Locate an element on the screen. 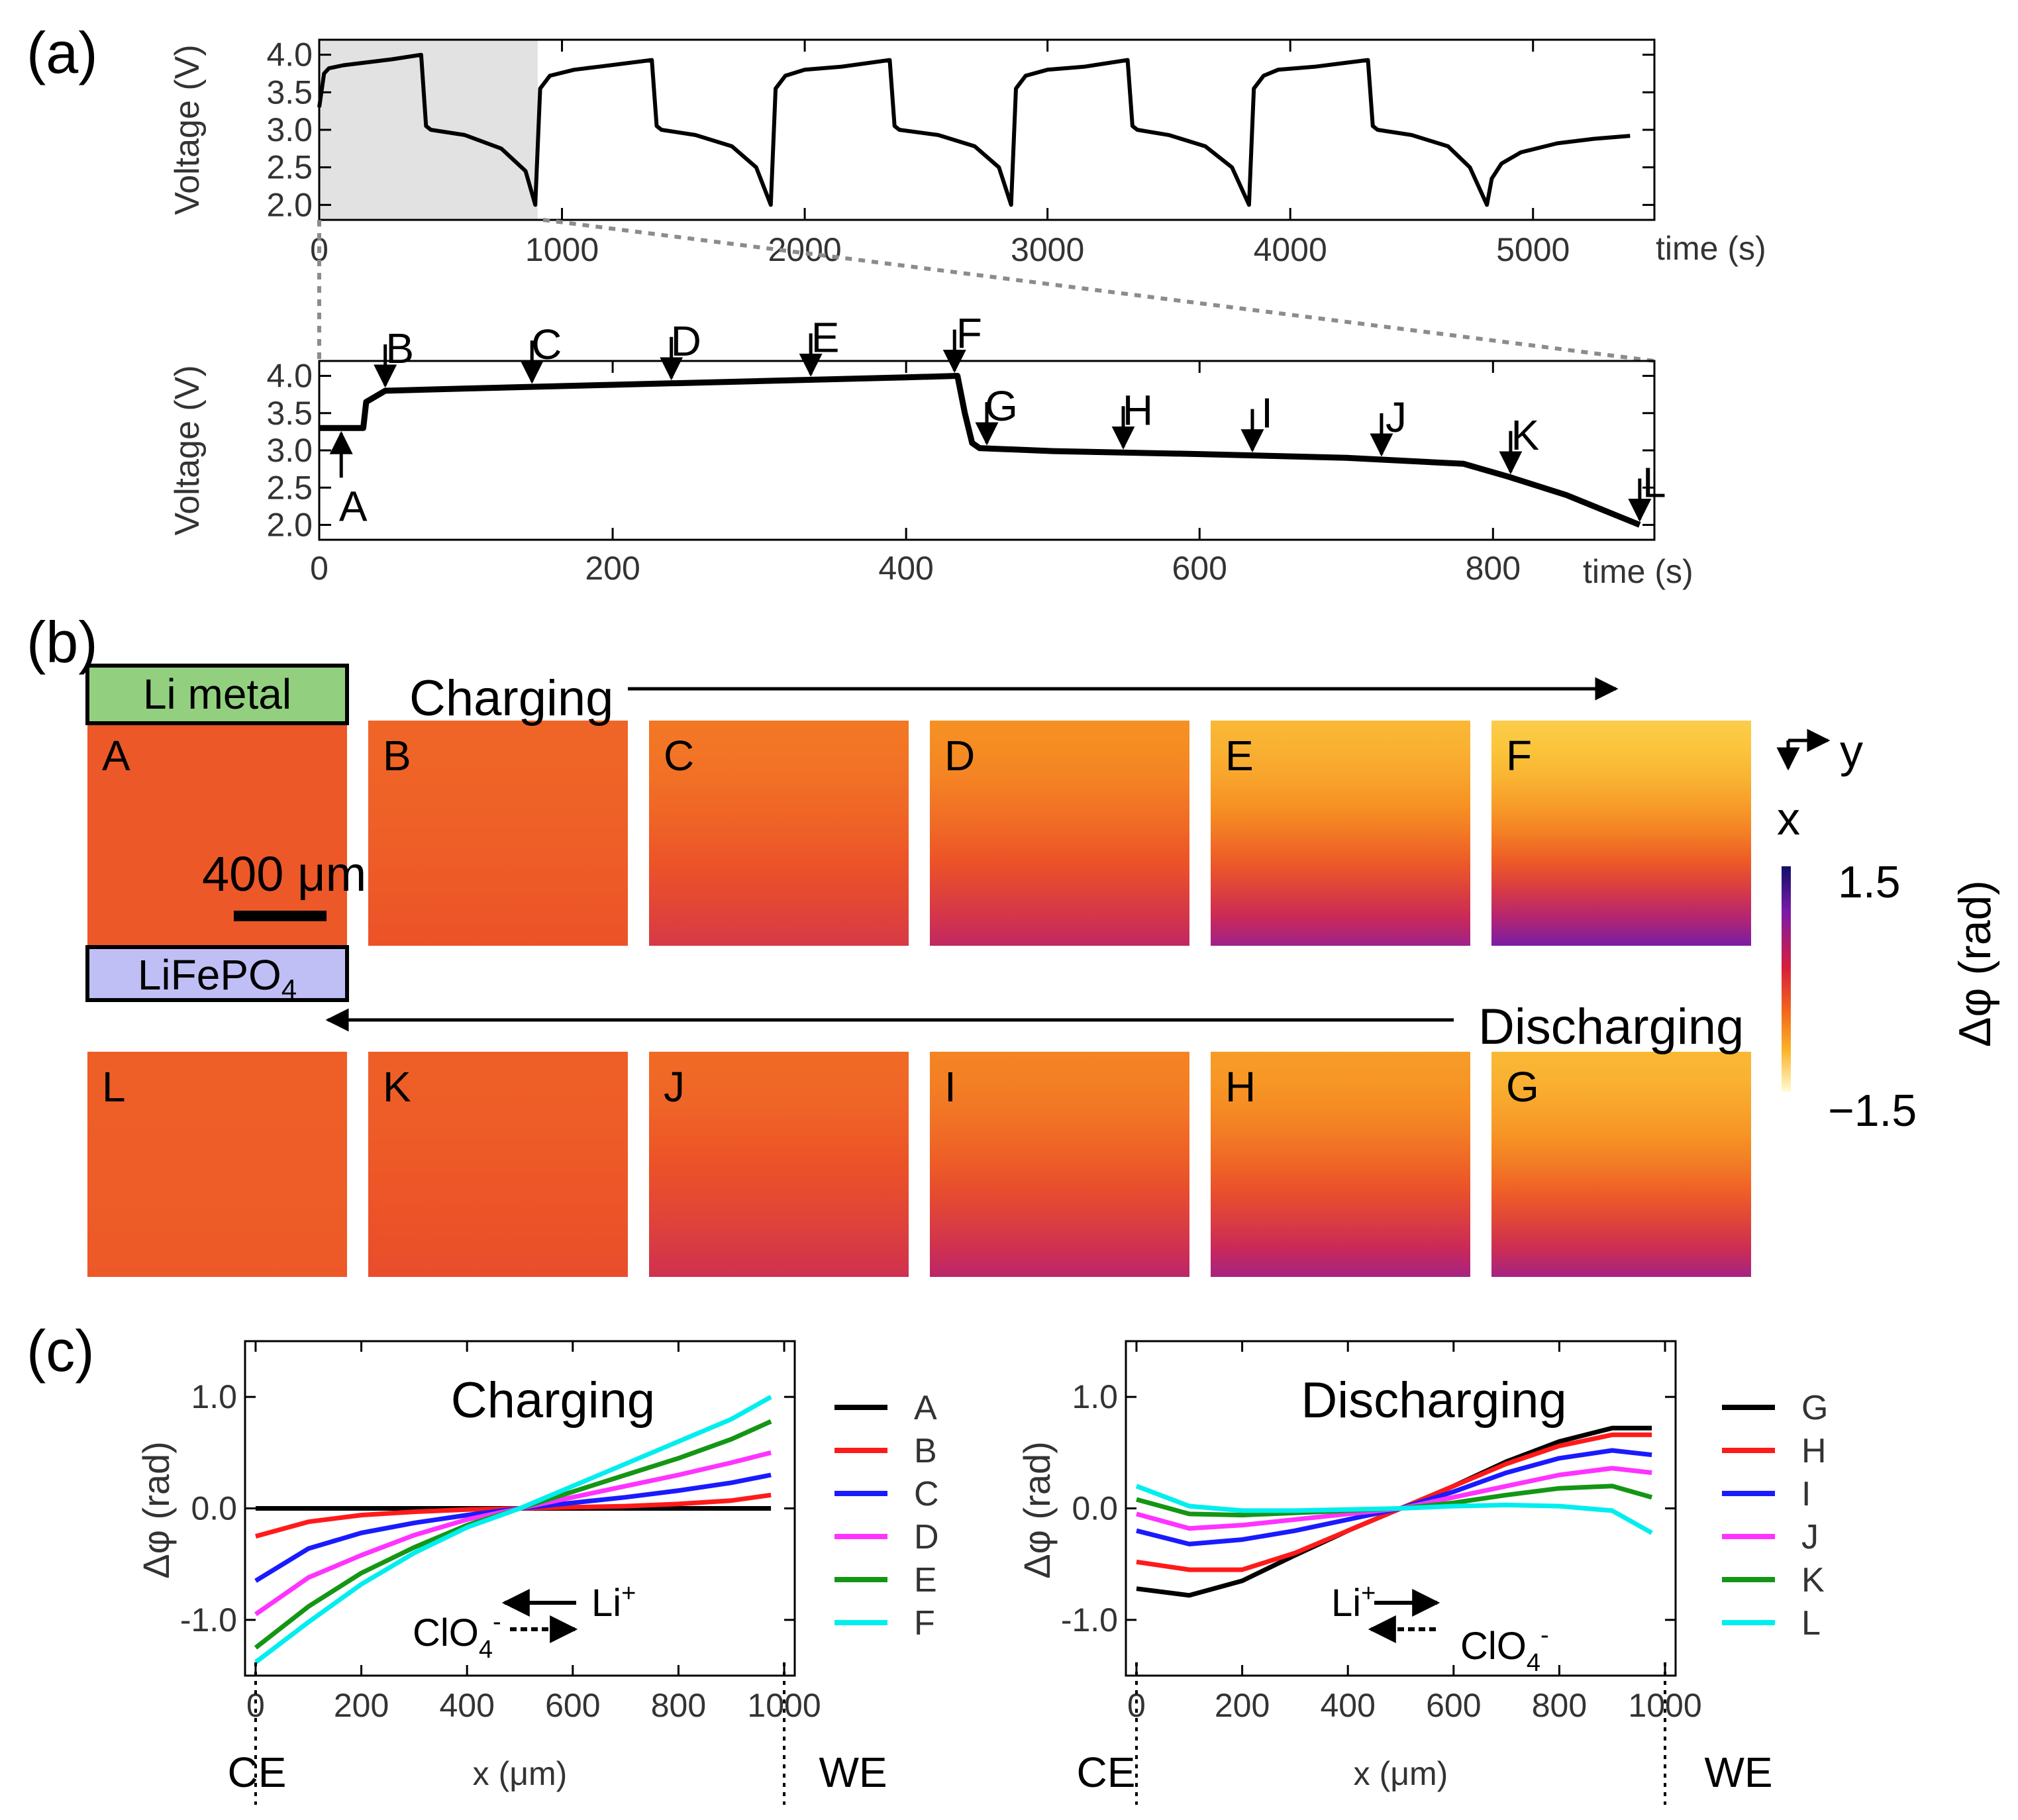 This screenshot has height=1820, width=2018. lifepo4-label: LiFePO4 is located at coordinates (217, 978).